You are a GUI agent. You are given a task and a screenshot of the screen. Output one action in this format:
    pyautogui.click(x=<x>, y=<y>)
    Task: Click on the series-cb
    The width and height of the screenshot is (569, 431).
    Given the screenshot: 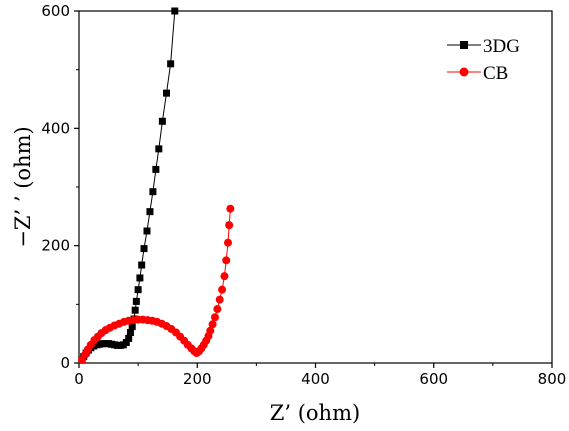 What is the action you would take?
    pyautogui.click(x=156, y=284)
    